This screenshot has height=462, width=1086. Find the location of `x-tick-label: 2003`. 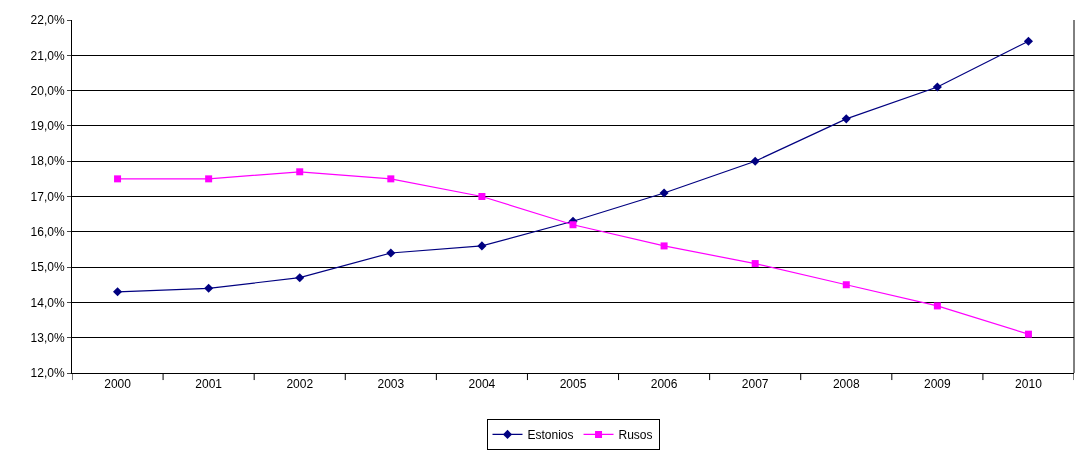

x-tick-label: 2003 is located at coordinates (391, 384).